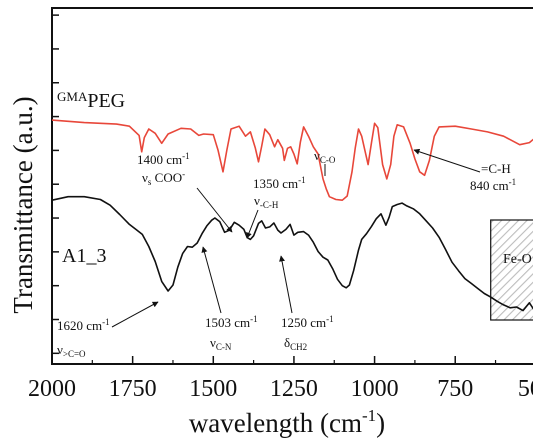 Image resolution: width=533 pixels, height=442 pixels. Describe the element at coordinates (231, 322) in the screenshot. I see `annotation-1503-line1: 1503 cm-1` at that location.